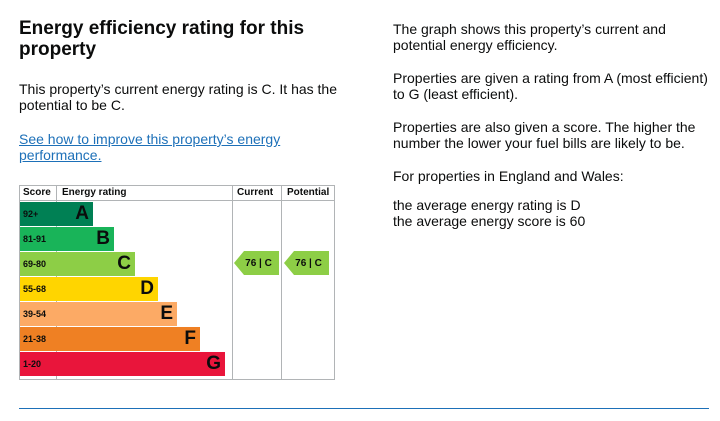  I want to click on current-header: Current, so click(255, 192).